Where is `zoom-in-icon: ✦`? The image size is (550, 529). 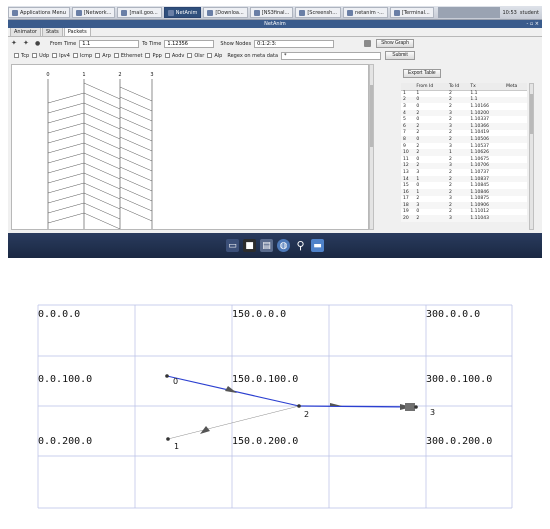 zoom-in-icon: ✦ is located at coordinates (14, 43).